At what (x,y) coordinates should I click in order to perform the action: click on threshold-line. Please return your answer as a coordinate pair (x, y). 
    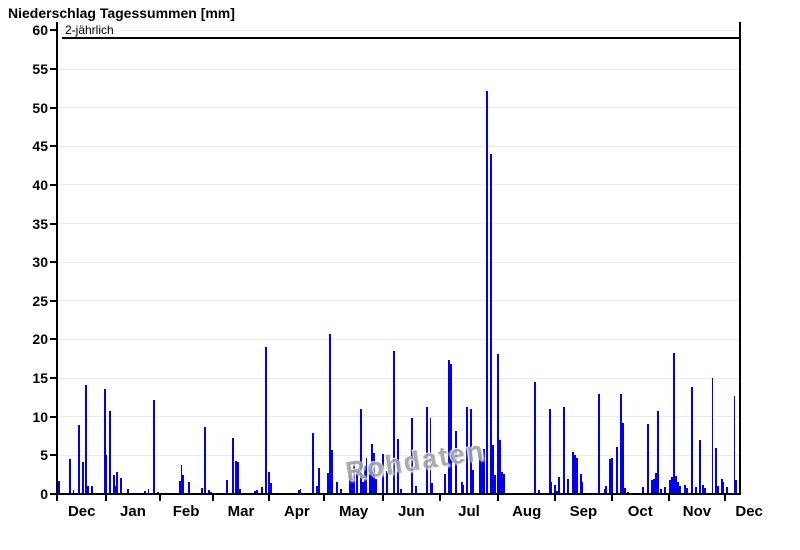
    Looking at the image, I should click on (401, 38).